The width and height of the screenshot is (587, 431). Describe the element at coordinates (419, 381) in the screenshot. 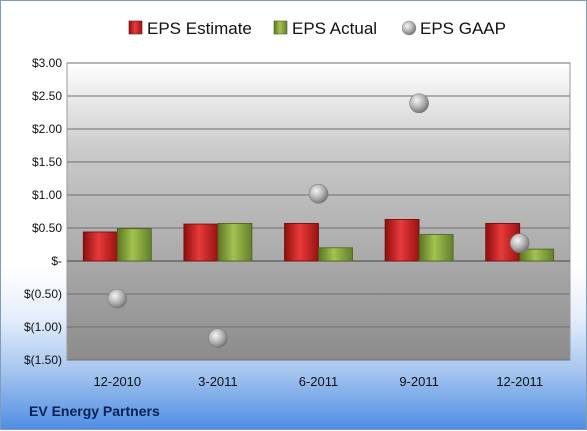

I see `x-tick-label: 9-2011` at that location.